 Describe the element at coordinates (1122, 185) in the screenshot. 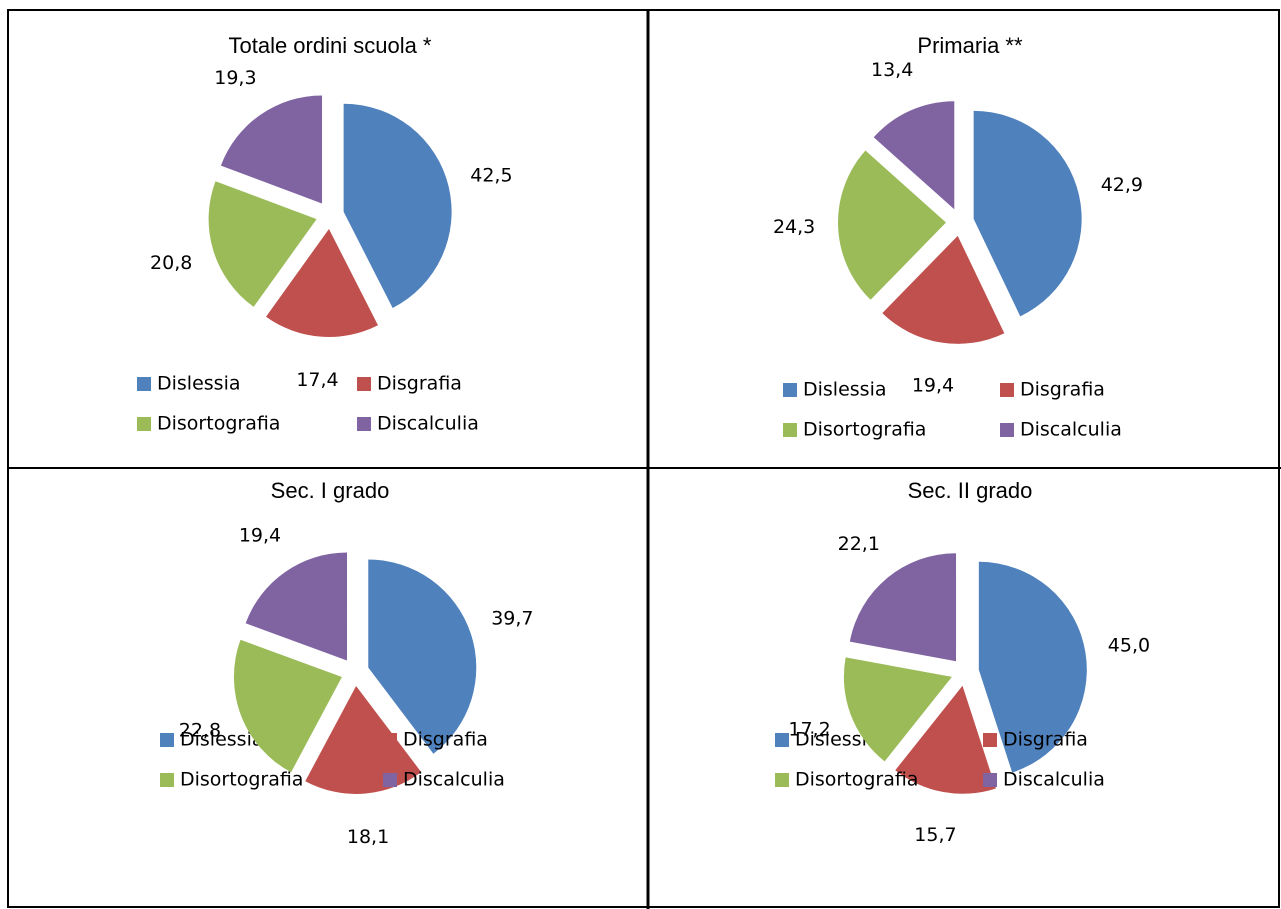

I see `data-label: 42,9` at that location.